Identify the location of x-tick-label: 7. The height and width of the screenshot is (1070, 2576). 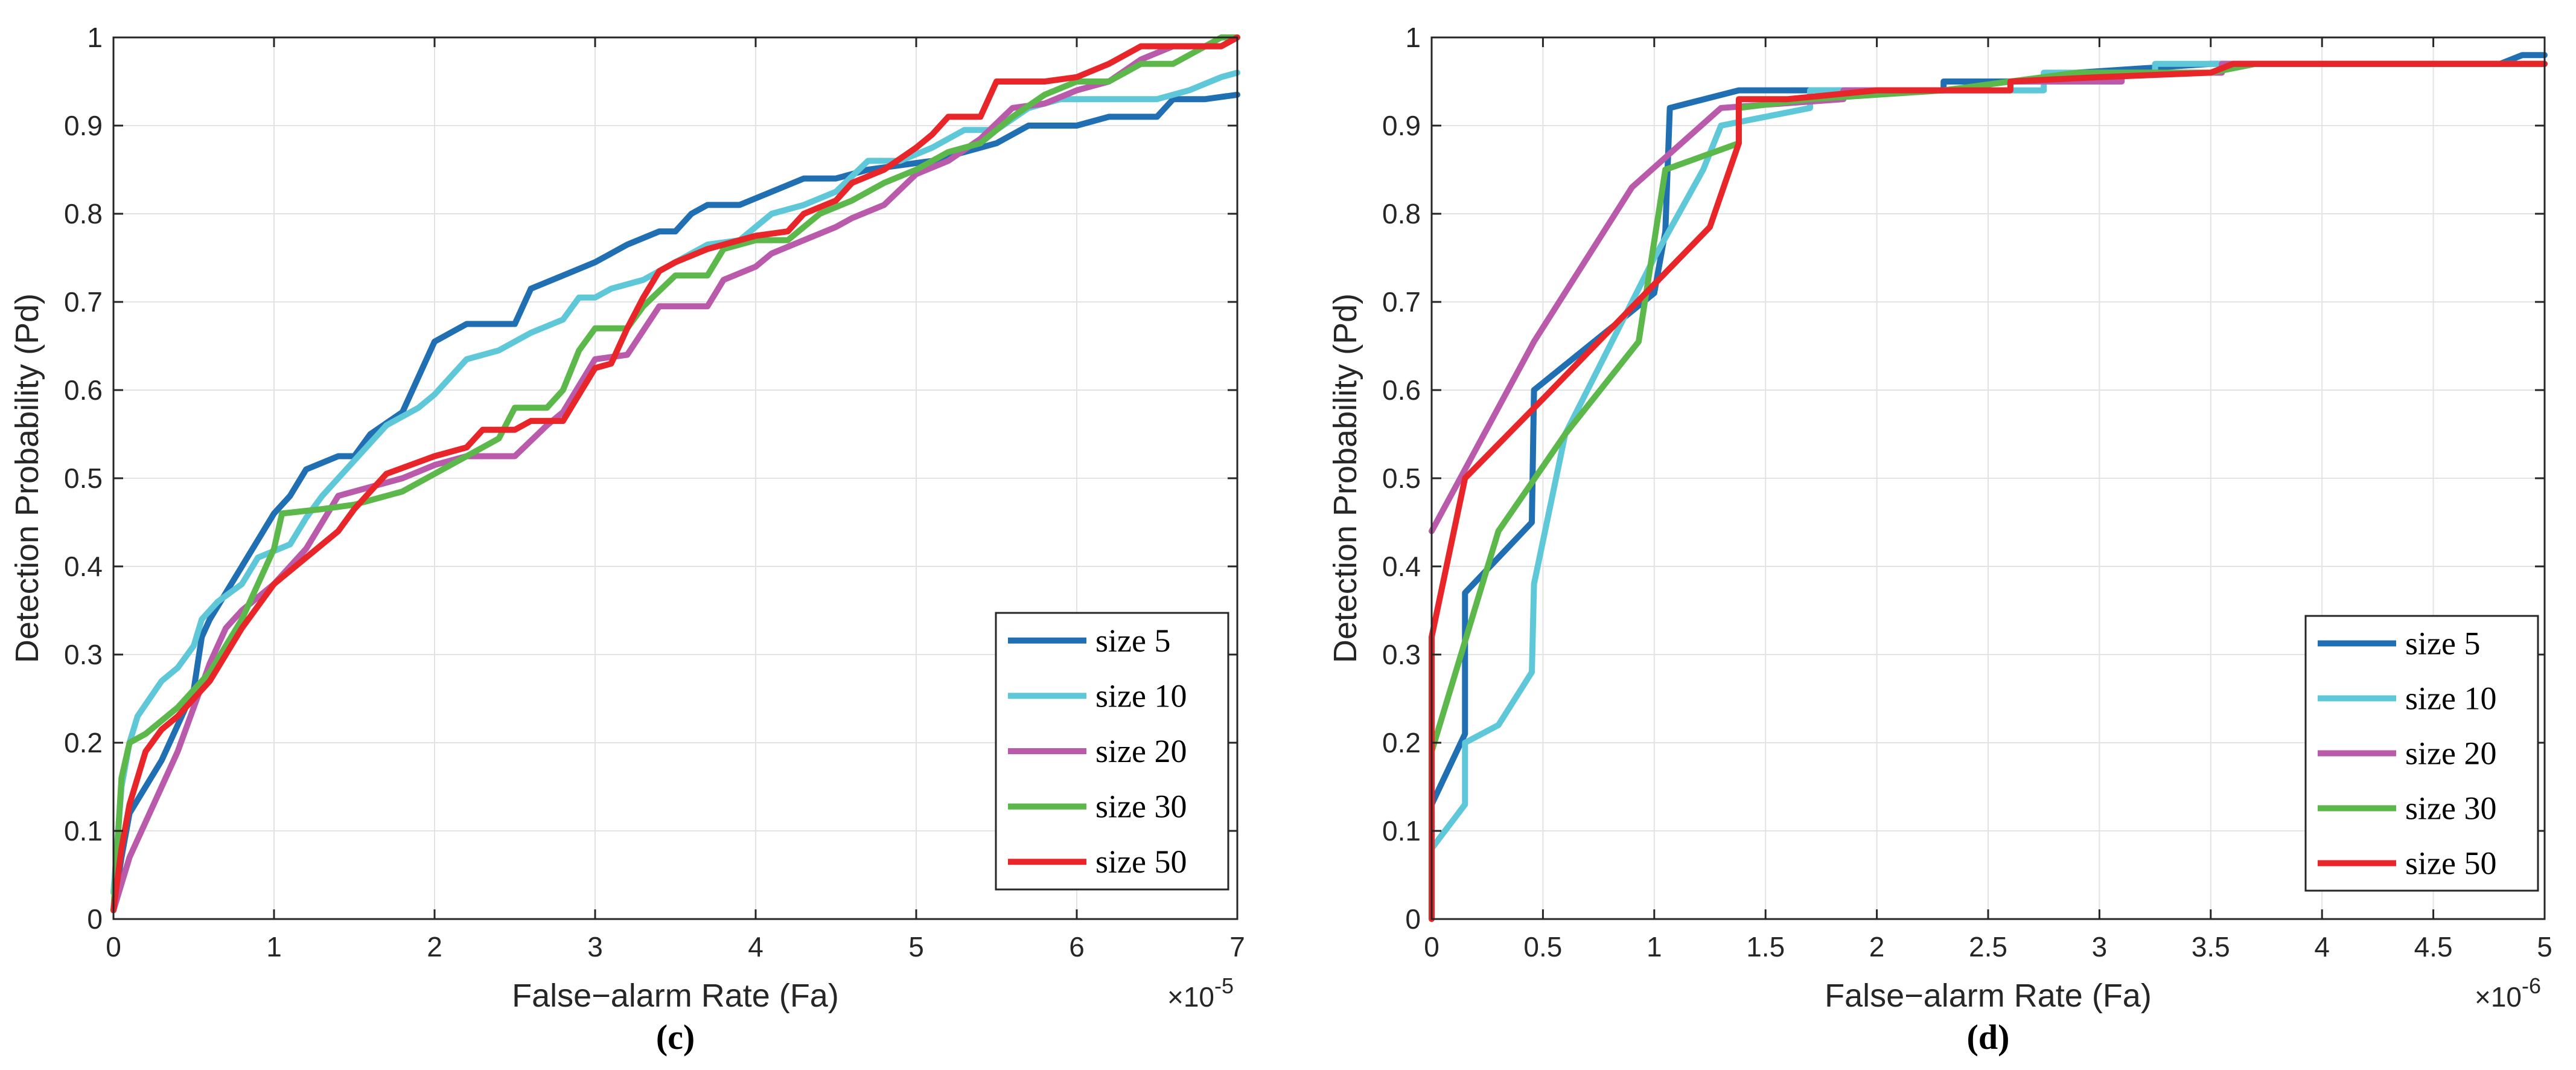
(1237, 947).